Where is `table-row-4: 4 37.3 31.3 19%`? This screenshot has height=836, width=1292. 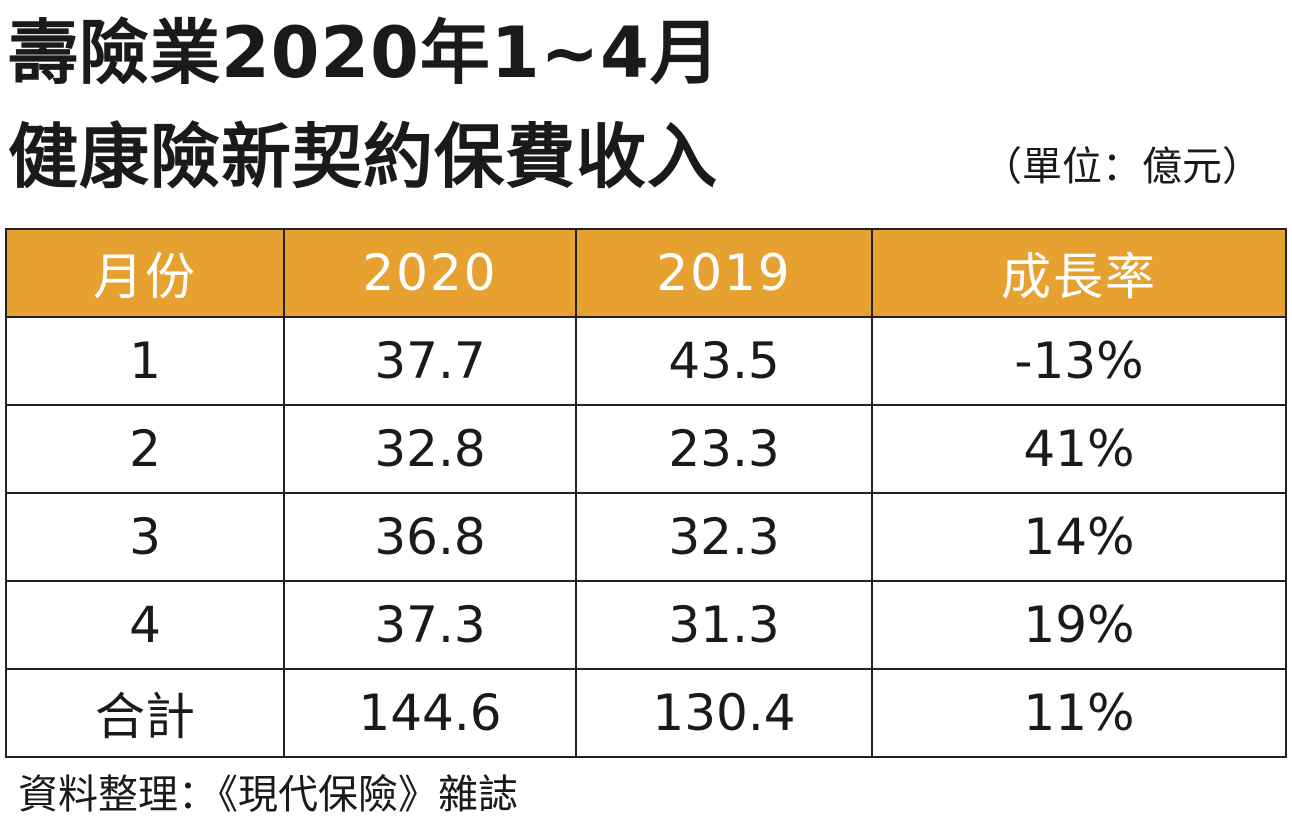 table-row-4: 4 37.3 31.3 19% is located at coordinates (646, 625).